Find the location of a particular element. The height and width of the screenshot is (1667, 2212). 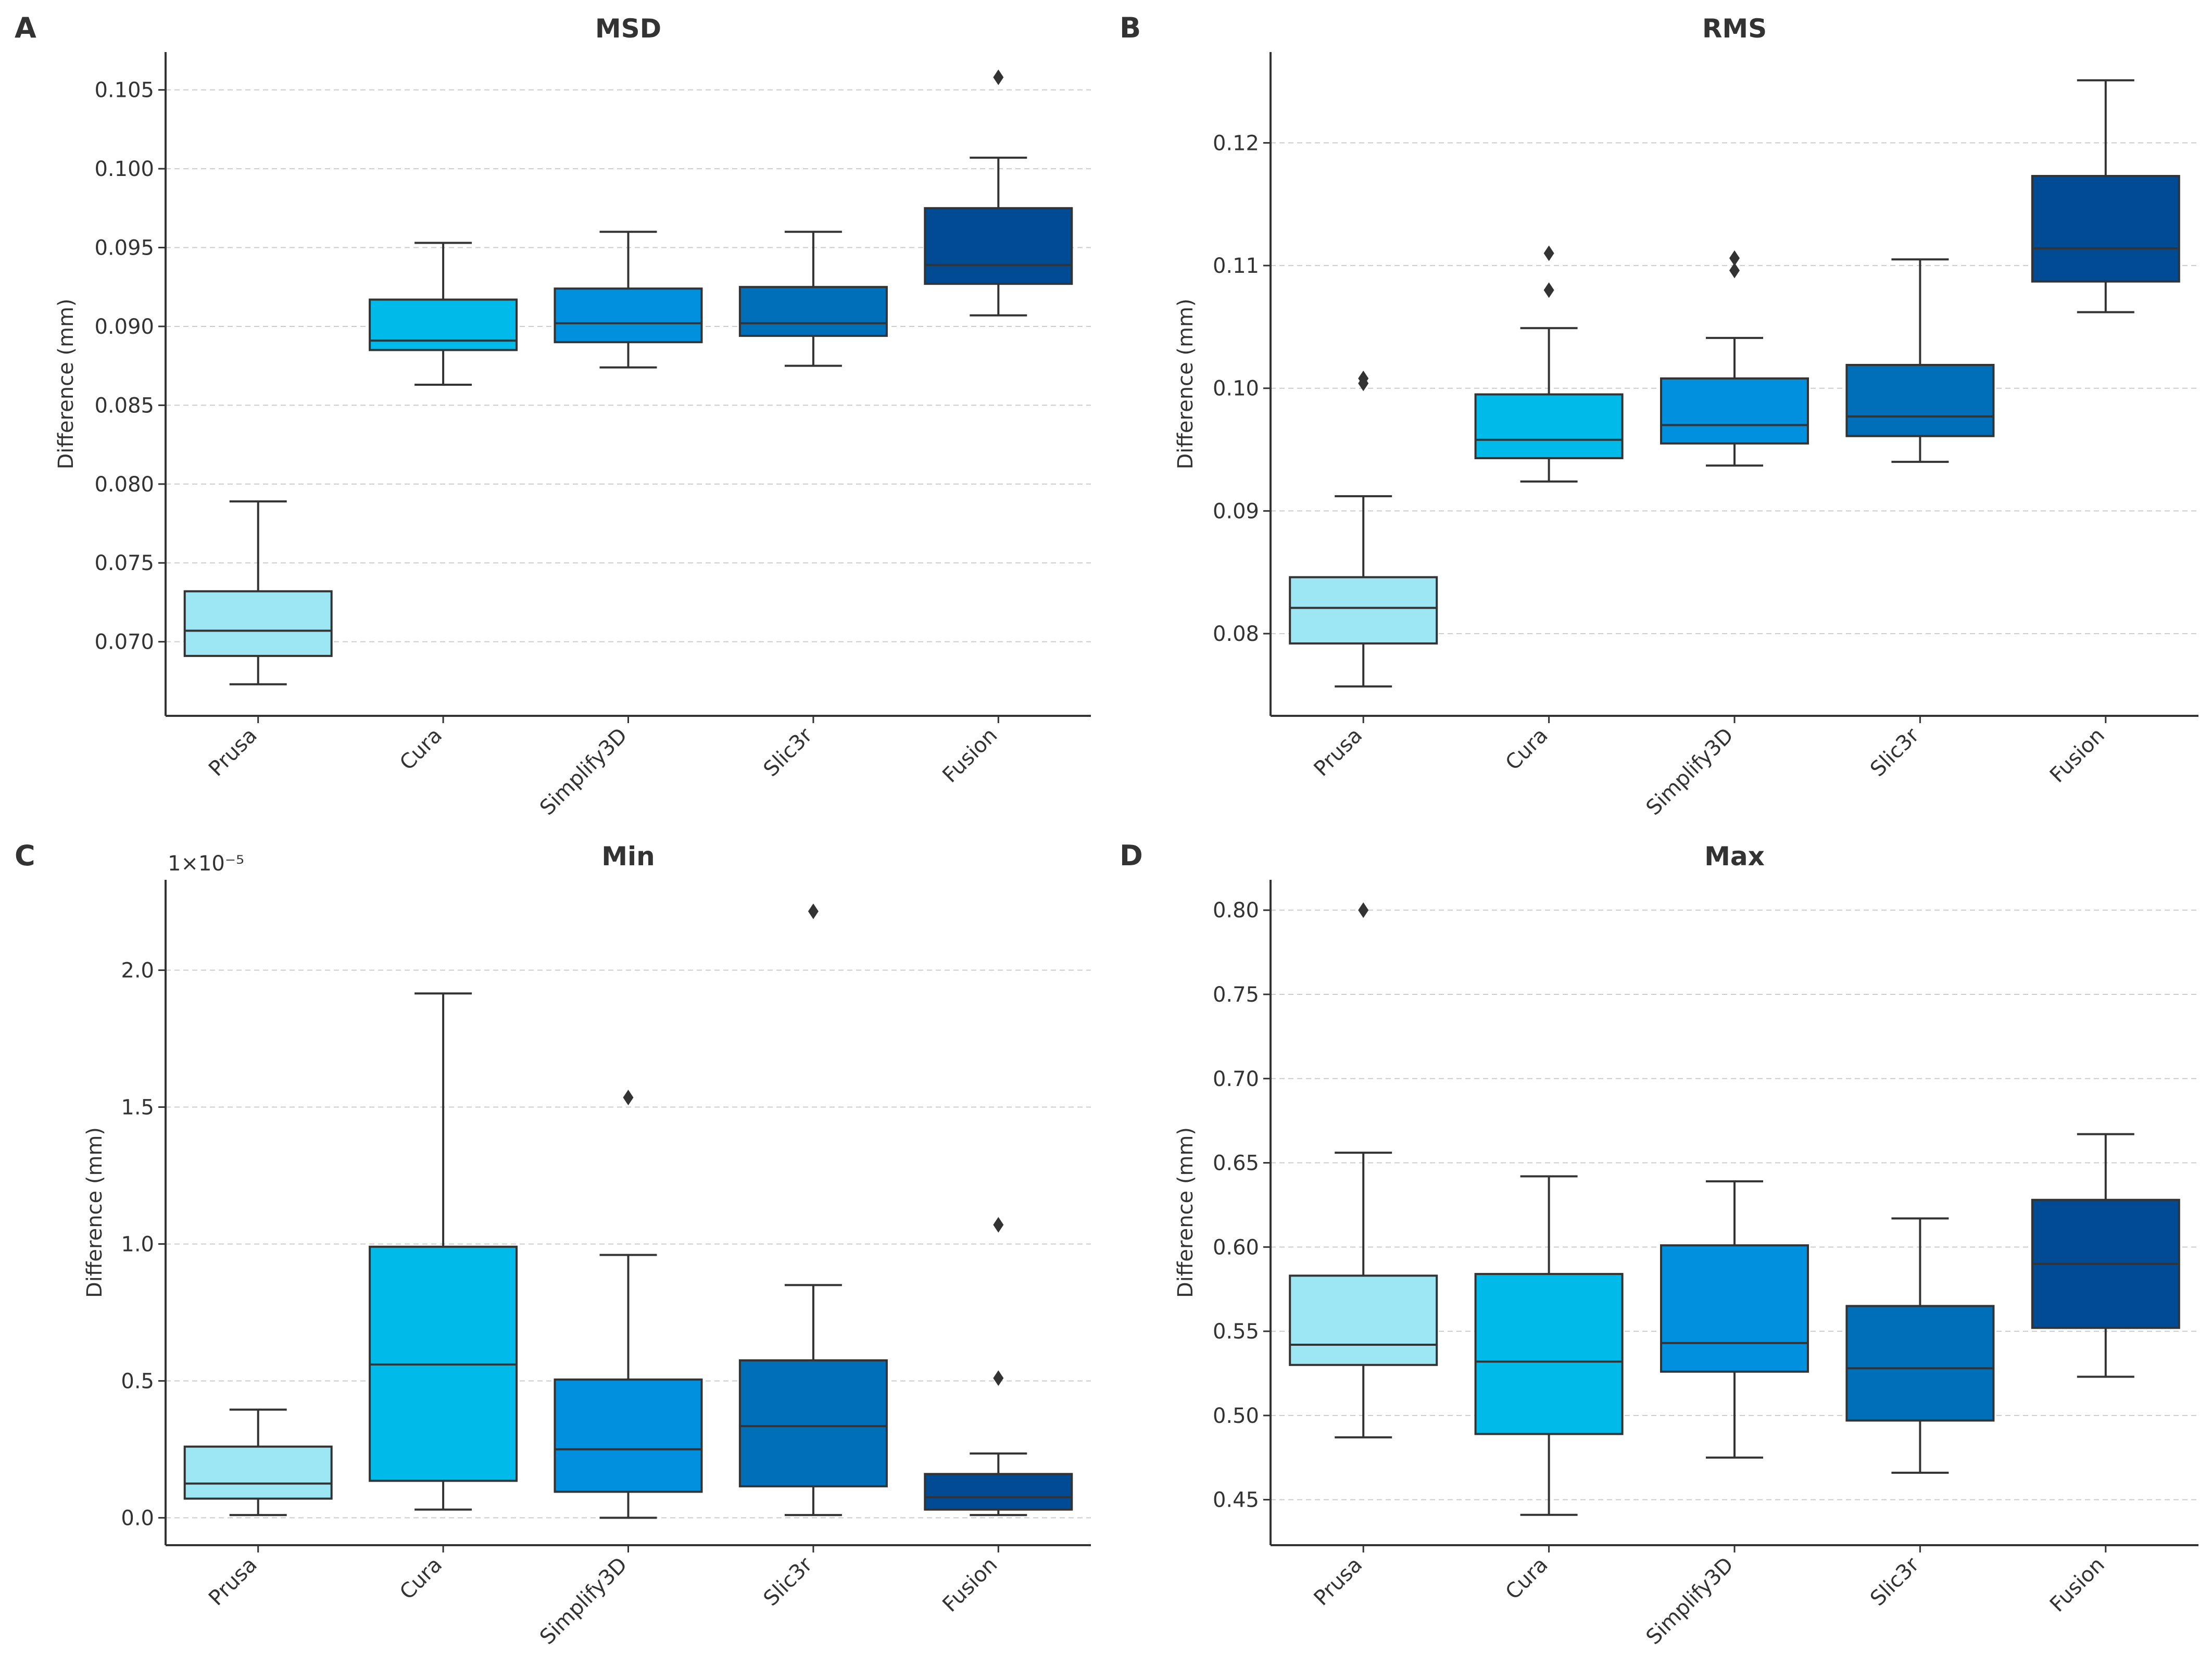

y-tick-label: 0.75 is located at coordinates (1236, 995).